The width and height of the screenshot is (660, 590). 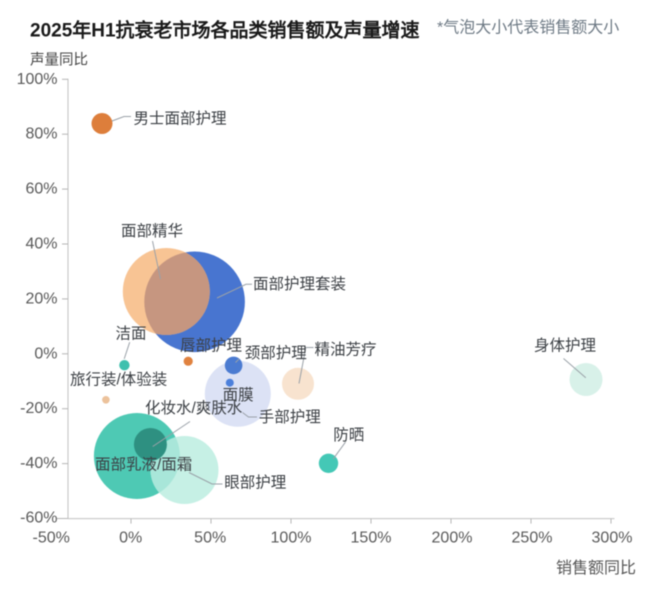 What do you see at coordinates (41, 189) in the screenshot?
I see `svg-text: 60%` at bounding box center [41, 189].